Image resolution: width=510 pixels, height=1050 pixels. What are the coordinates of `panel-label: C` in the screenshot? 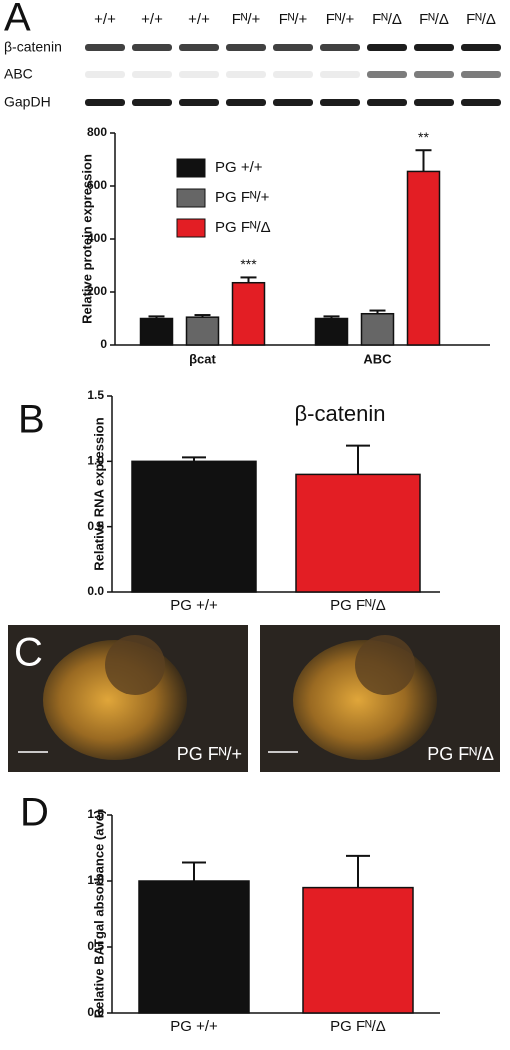 It's located at (28, 653).